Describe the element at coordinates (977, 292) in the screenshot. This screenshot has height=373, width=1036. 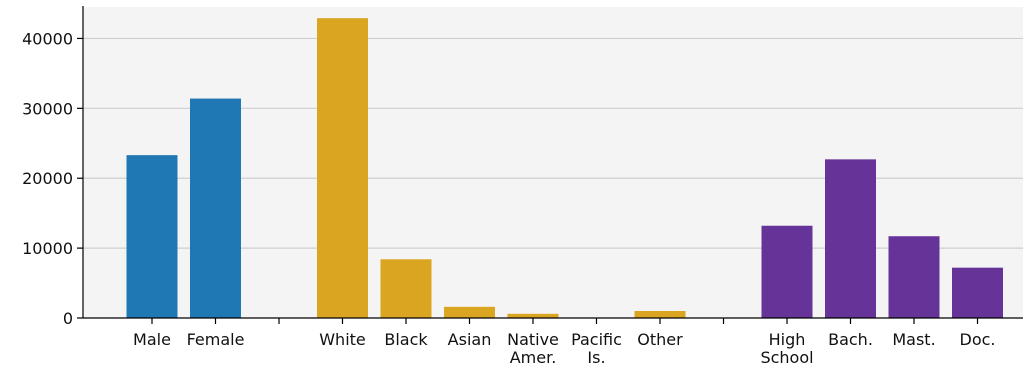
I see `bar-doc` at that location.